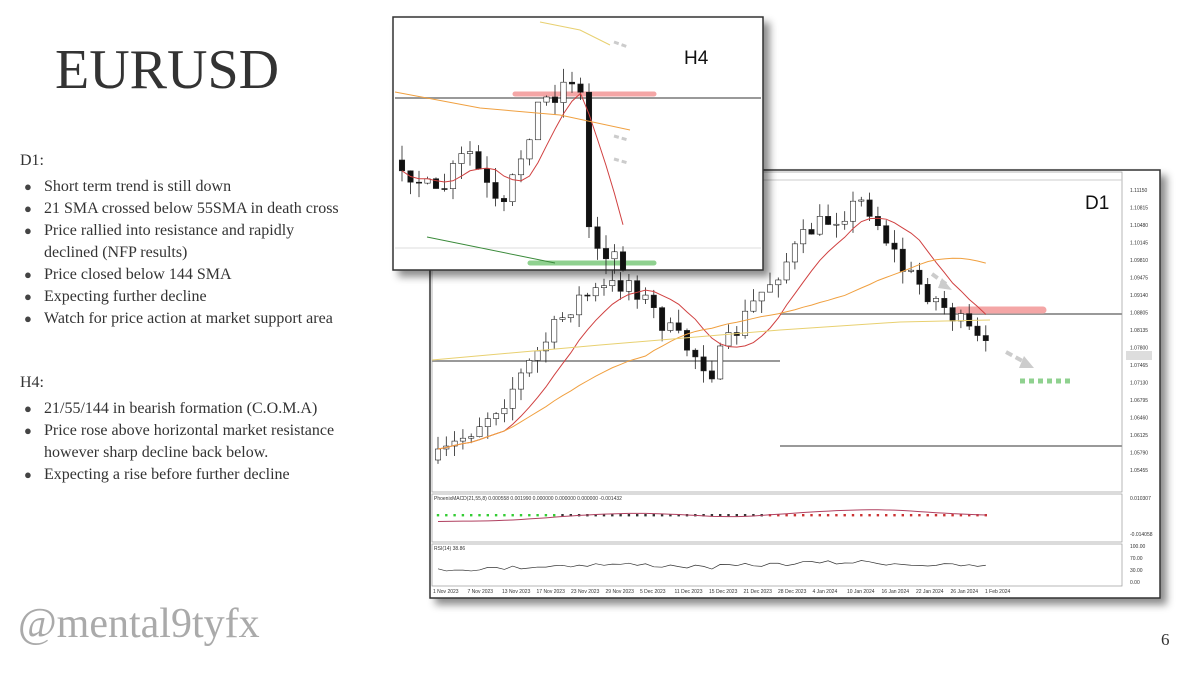  I want to click on price-label: 1.07130, so click(1139, 384).